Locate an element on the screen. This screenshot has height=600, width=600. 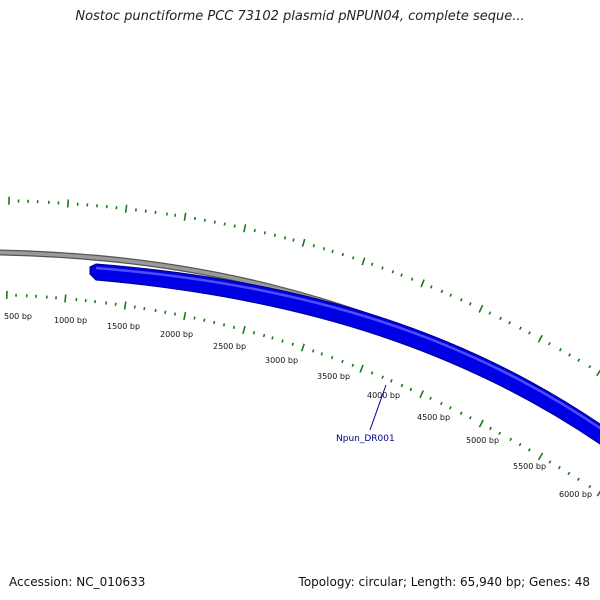
gene-label-leader is located at coordinates (378, 407).